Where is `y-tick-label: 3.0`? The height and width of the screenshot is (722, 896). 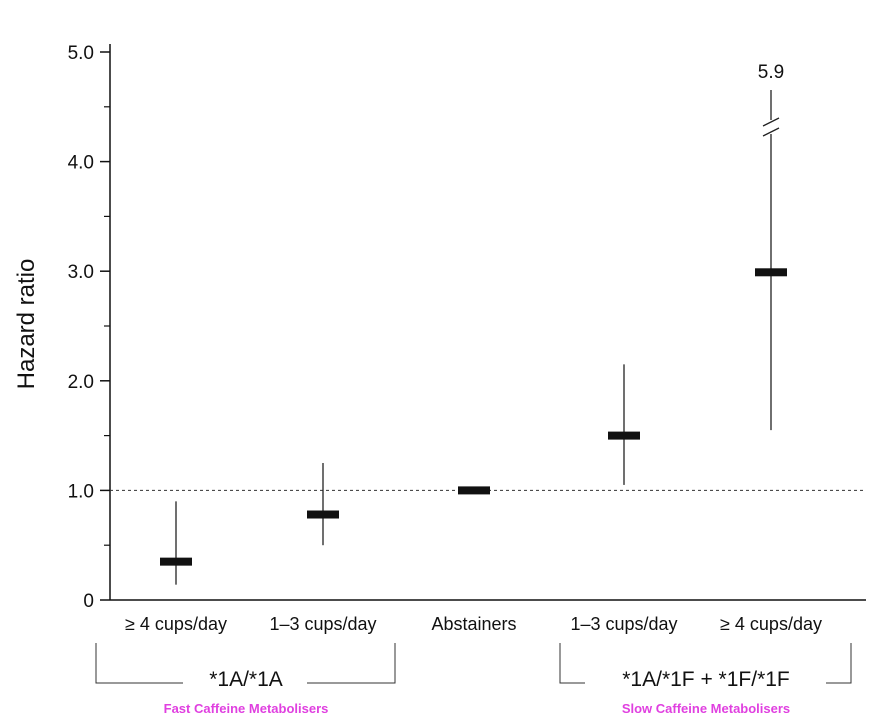 y-tick-label: 3.0 is located at coordinates (81, 272).